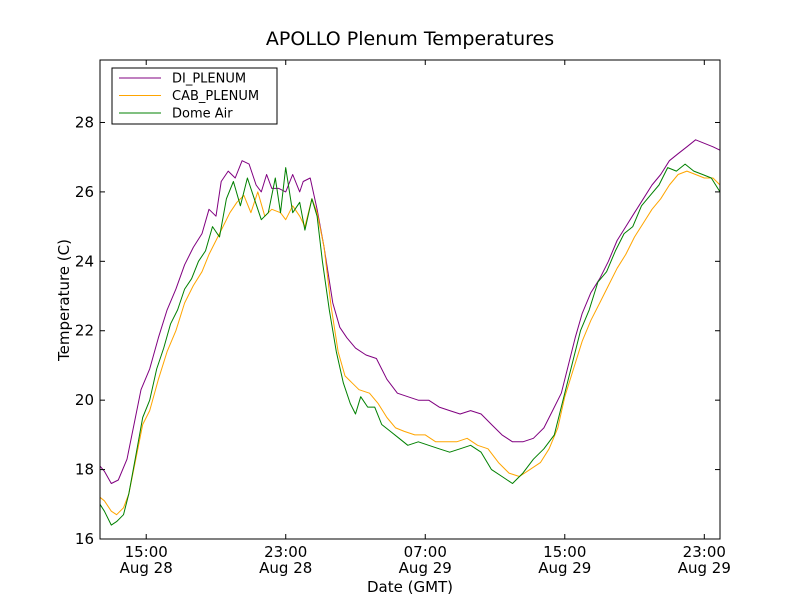 This screenshot has width=800, height=600. Describe the element at coordinates (202, 114) in the screenshot. I see `legend-label: Dome Air` at that location.